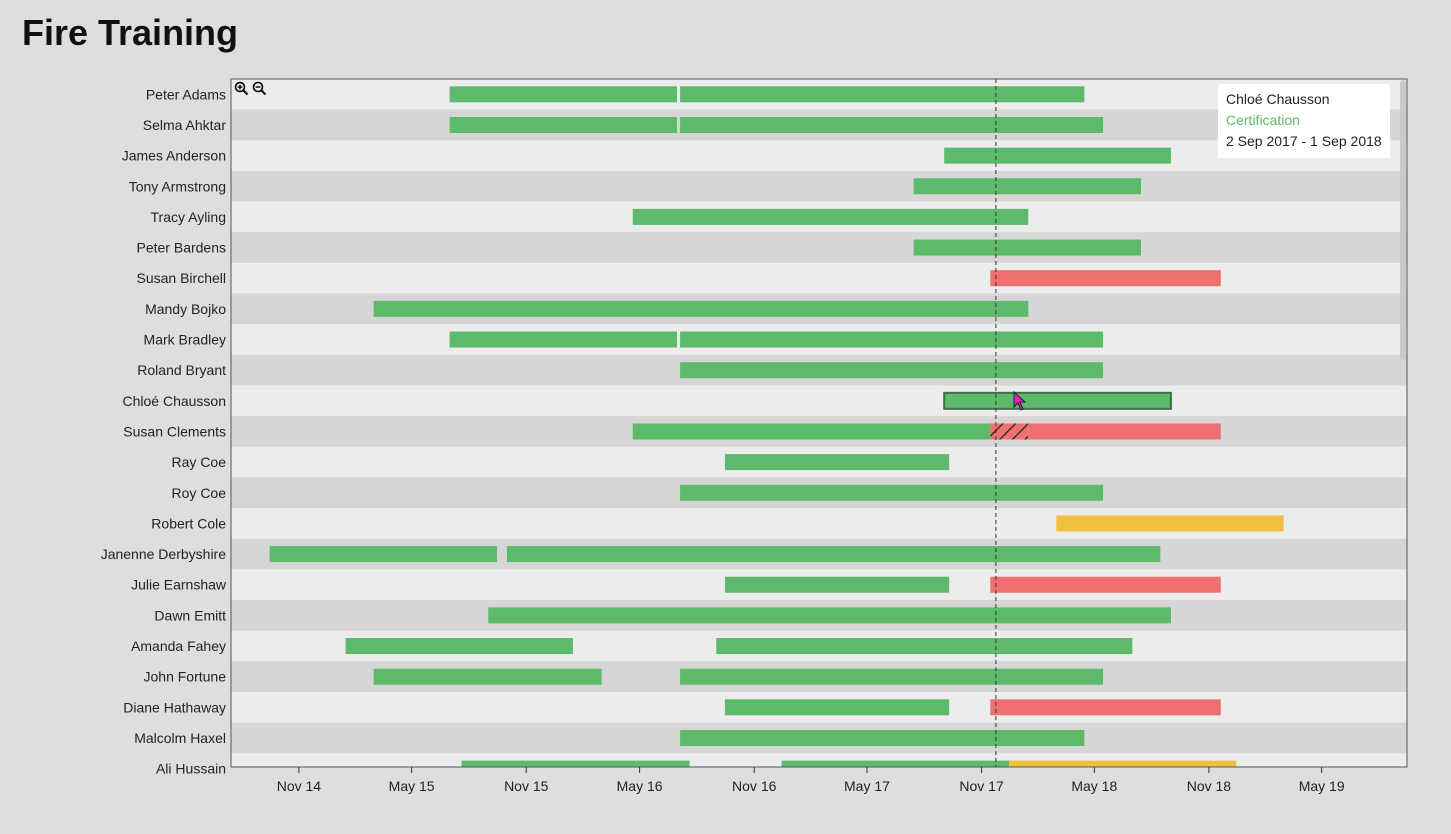 The image size is (1451, 834). I want to click on row-label: Malcolm Haxel, so click(180, 738).